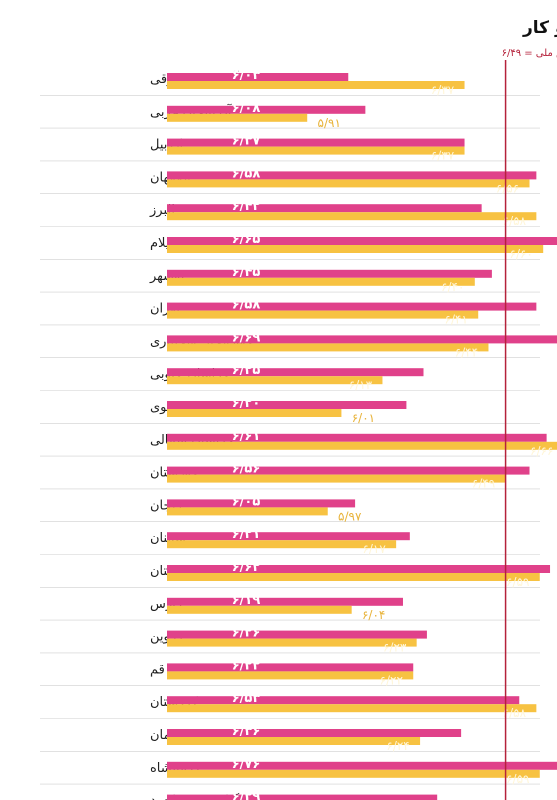  I want to click on province-row: کرمانشاه۶/۷۶۶/۵۹, so click(298, 771).